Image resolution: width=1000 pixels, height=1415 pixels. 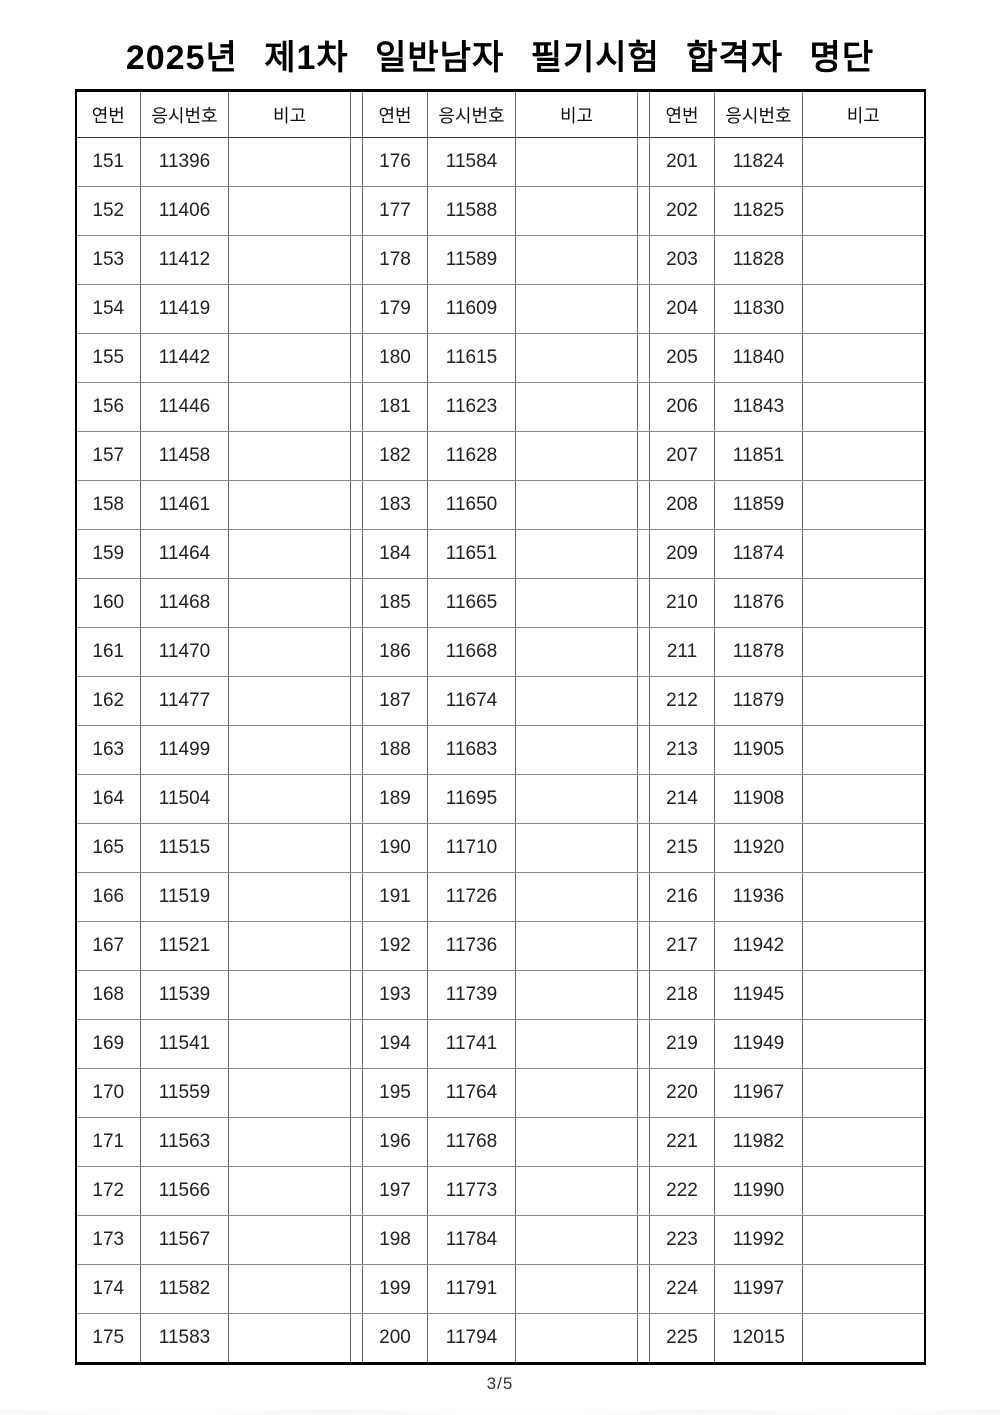 I want to click on exam-number-cell: 11874, so click(x=758, y=554).